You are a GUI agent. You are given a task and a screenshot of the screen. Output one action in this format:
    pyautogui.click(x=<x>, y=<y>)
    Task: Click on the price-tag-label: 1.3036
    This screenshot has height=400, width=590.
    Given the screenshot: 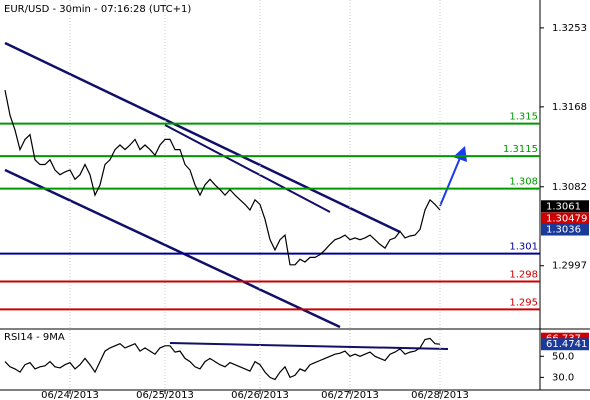 What is the action you would take?
    pyautogui.click(x=563, y=230)
    